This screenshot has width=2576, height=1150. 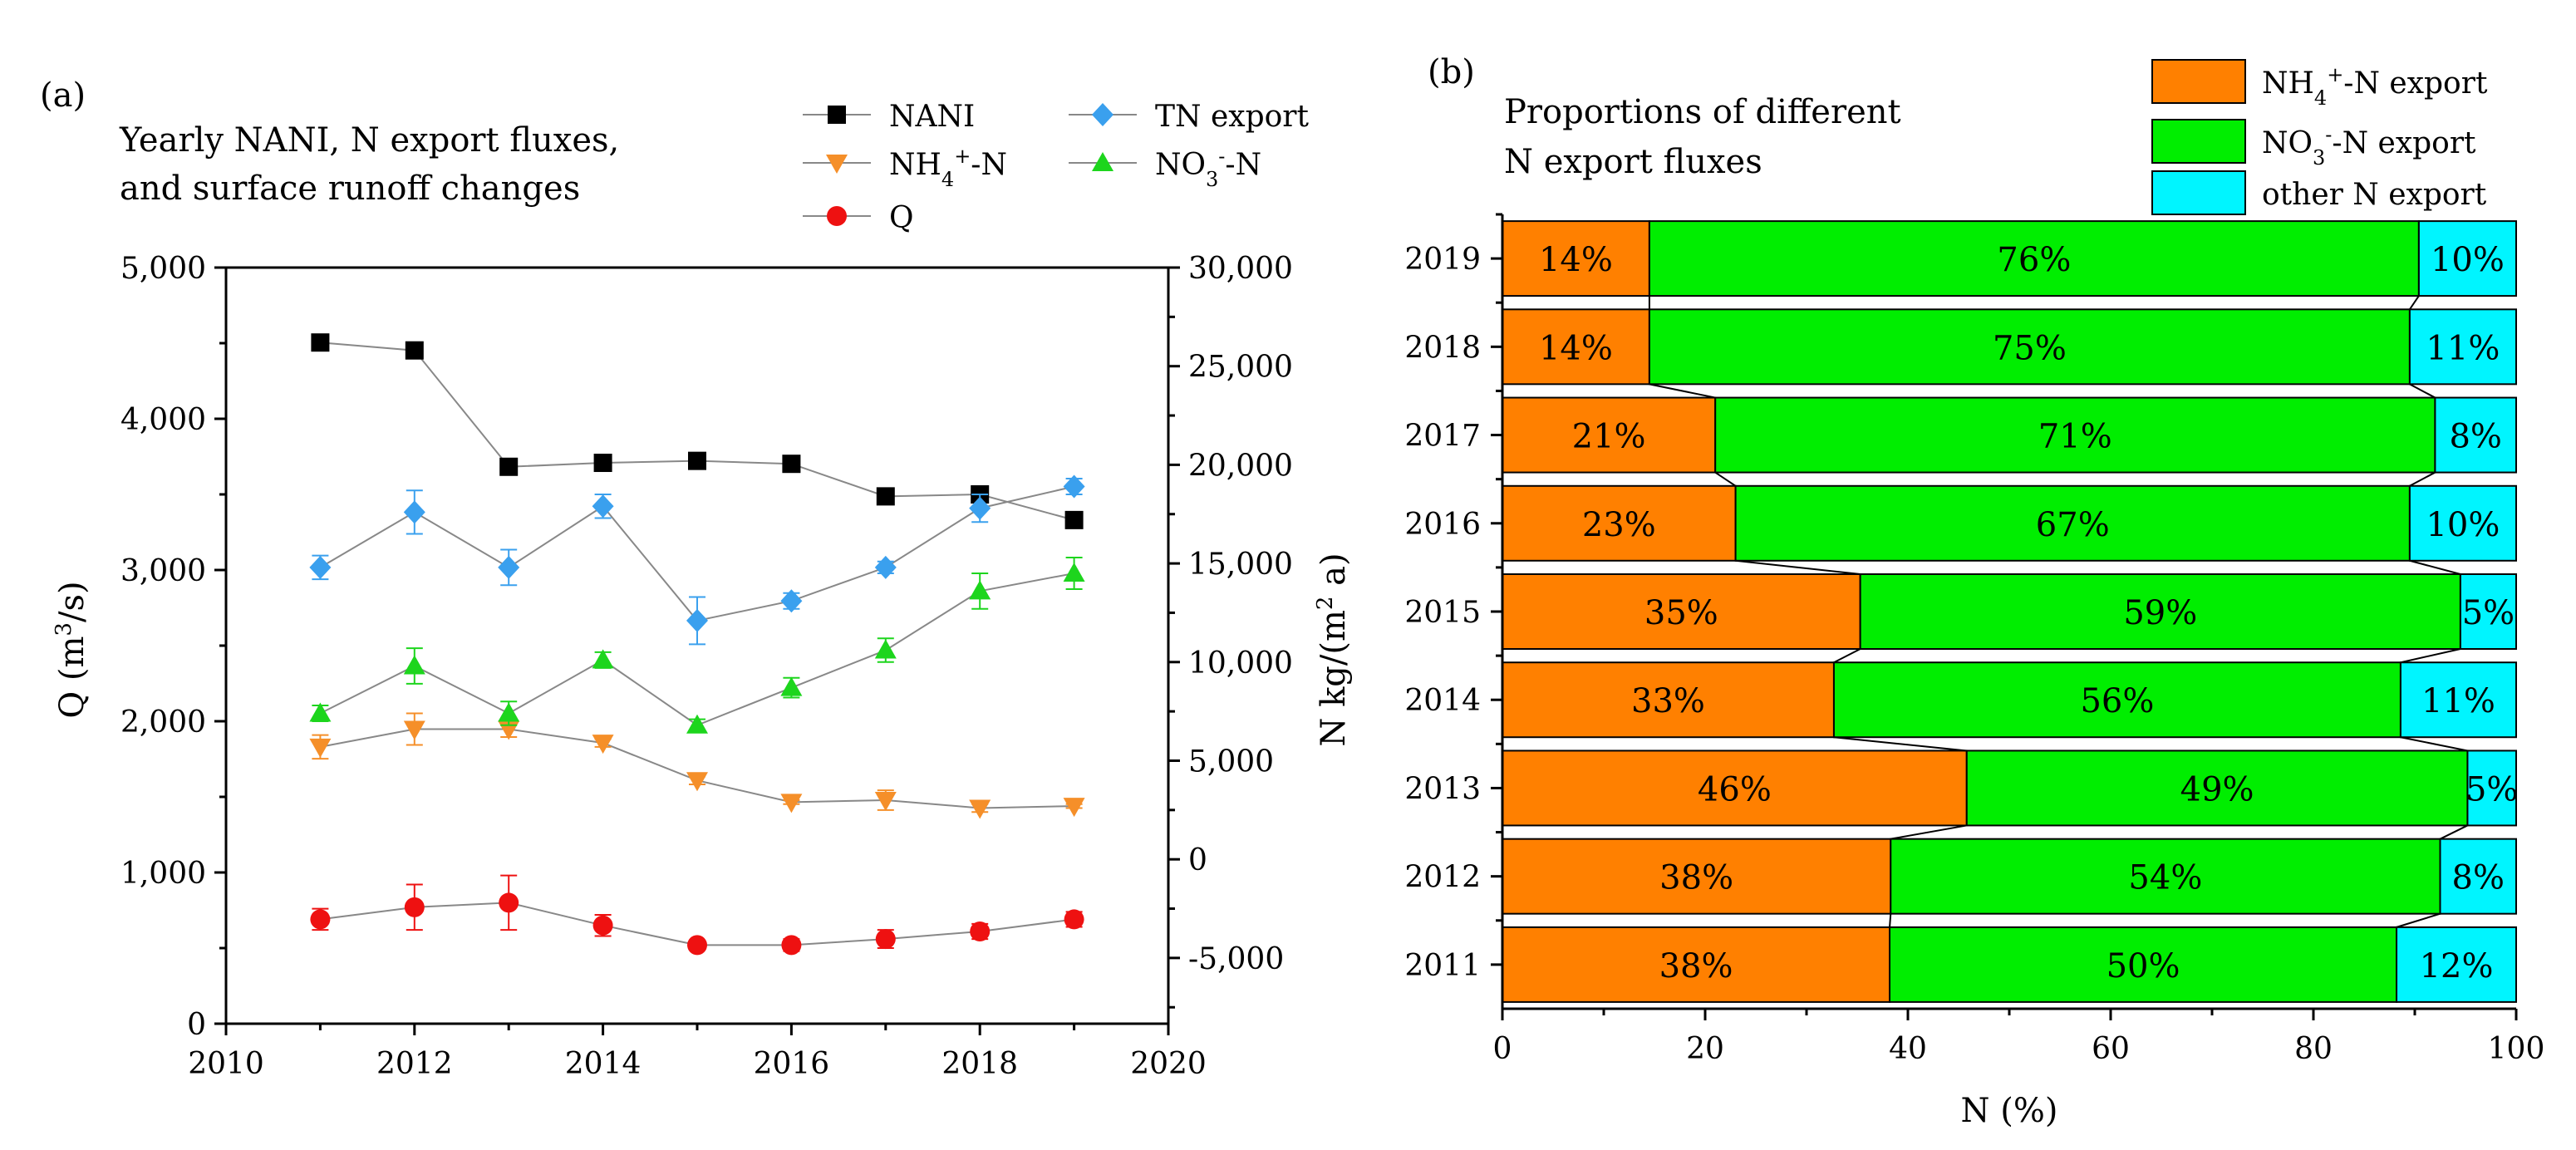 I want to click on legend-label-part: -, so click(x=1222, y=156).